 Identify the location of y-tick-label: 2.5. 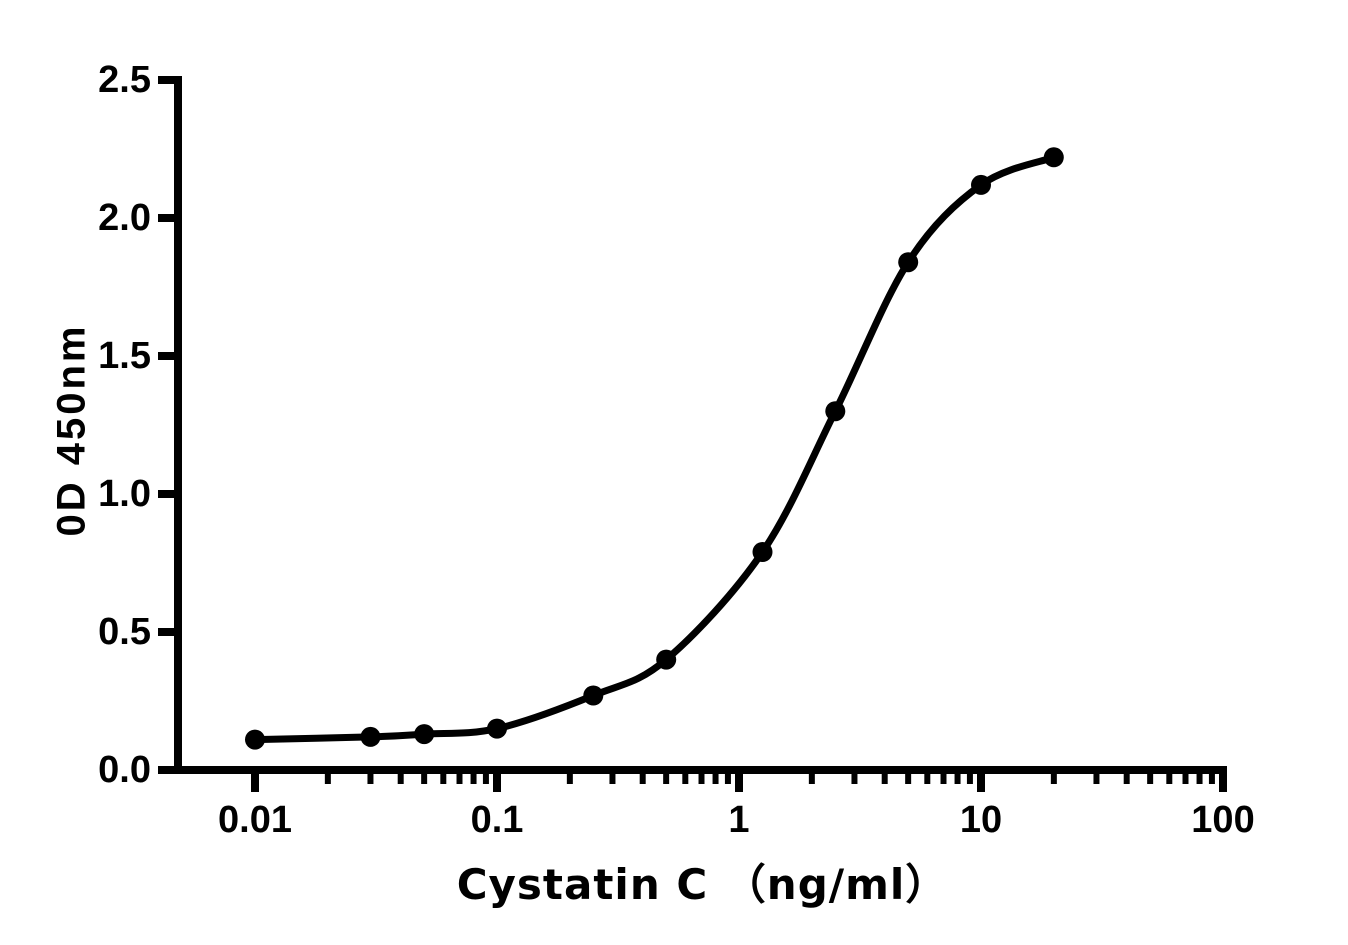
(124, 80).